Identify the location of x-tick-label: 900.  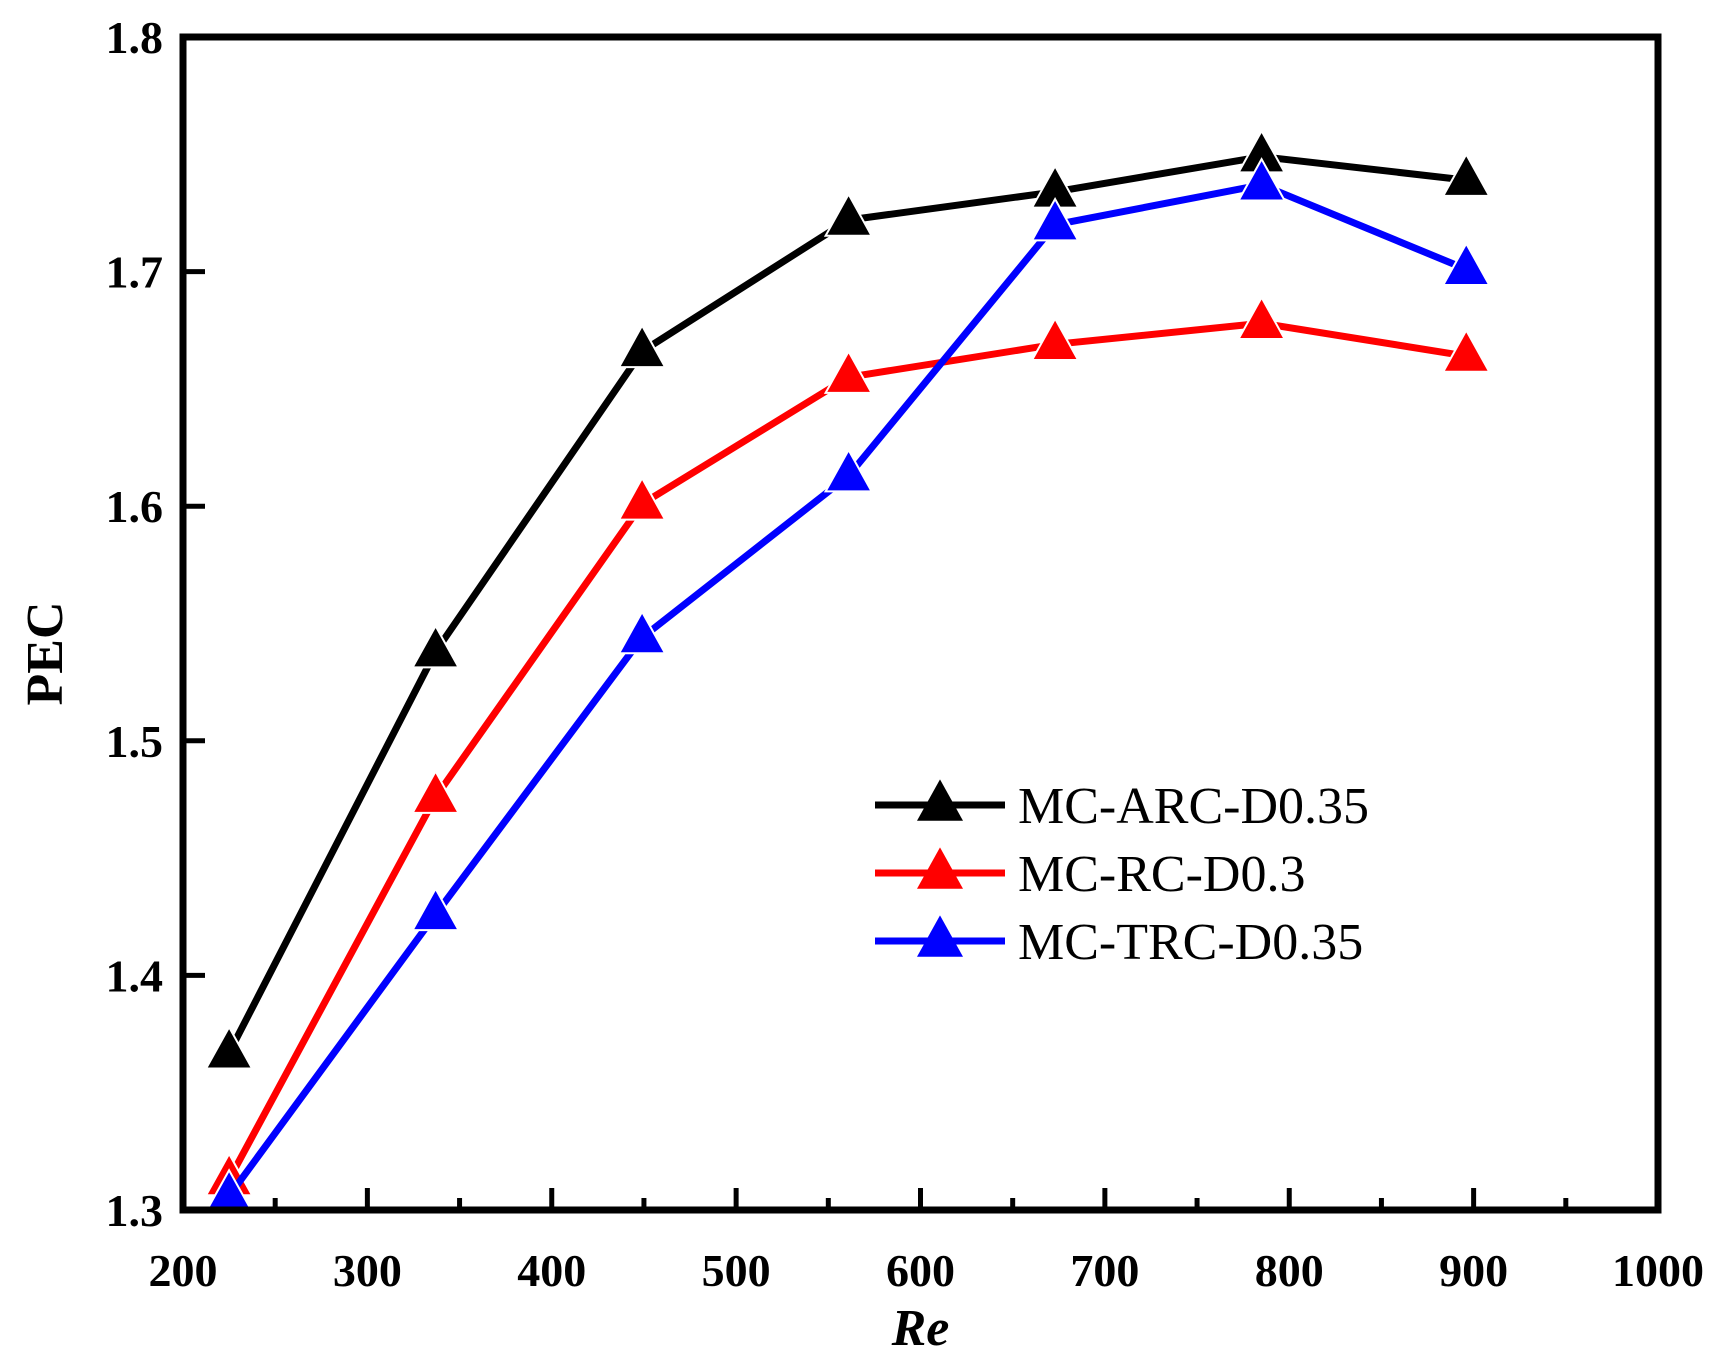
(1473, 1270).